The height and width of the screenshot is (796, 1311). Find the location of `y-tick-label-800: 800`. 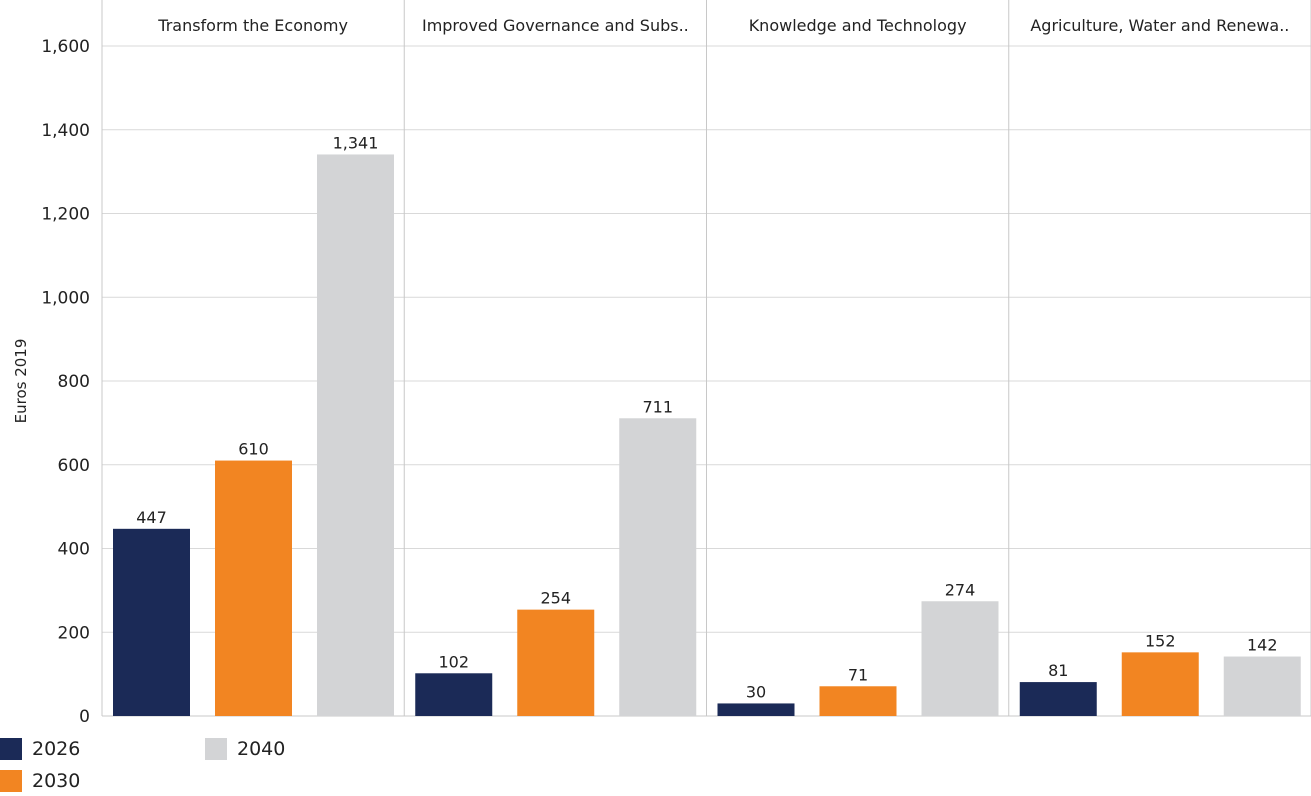

y-tick-label-800: 800 is located at coordinates (74, 382).